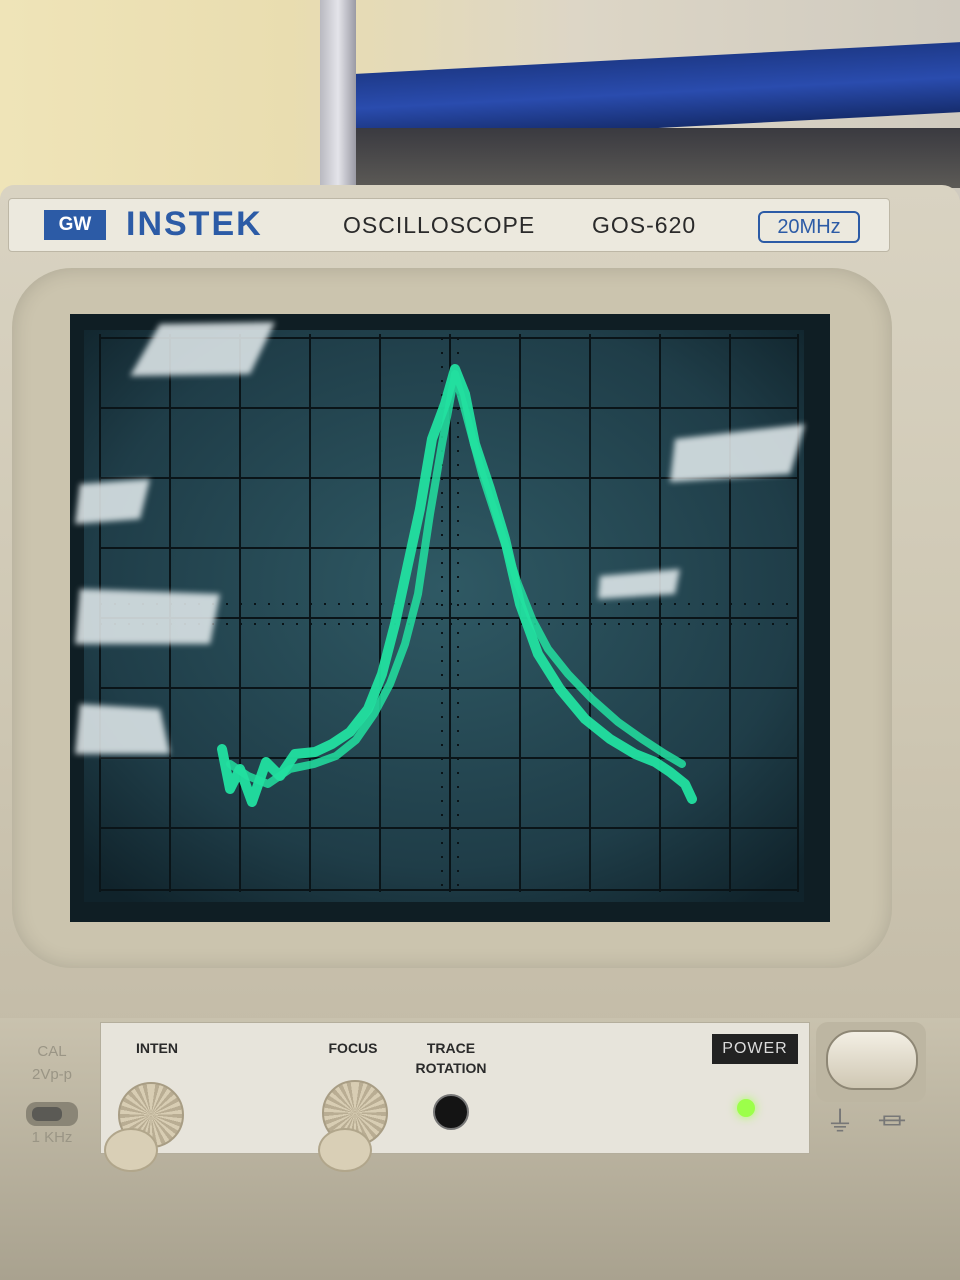 This screenshot has width=960, height=1280. What do you see at coordinates (131, 1150) in the screenshot?
I see `inten-knob-cap` at bounding box center [131, 1150].